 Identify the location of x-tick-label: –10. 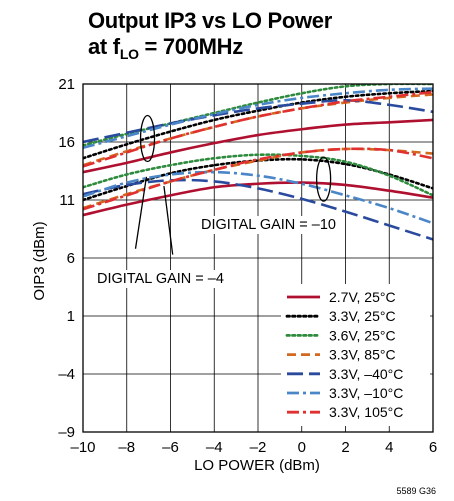
(82, 447).